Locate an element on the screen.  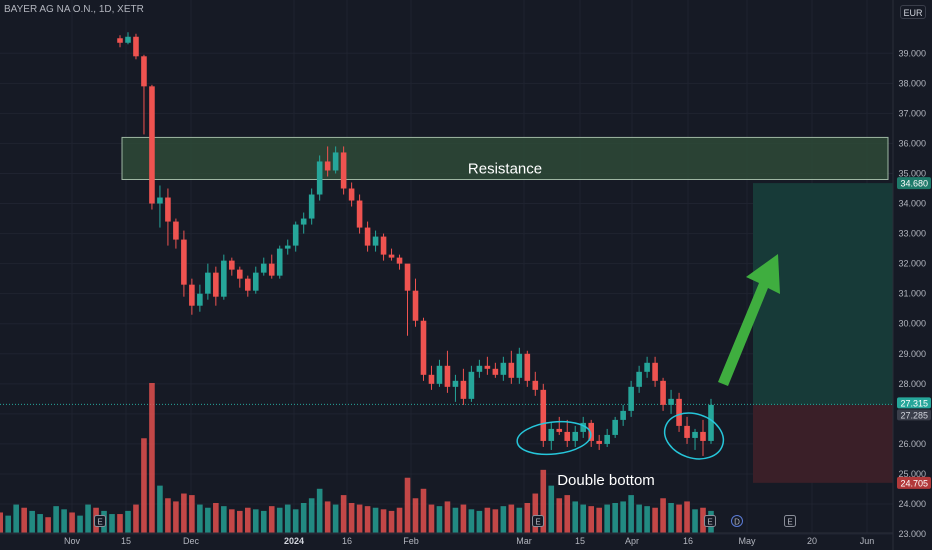
price-tick-label: 23.000 is located at coordinates (912, 534).